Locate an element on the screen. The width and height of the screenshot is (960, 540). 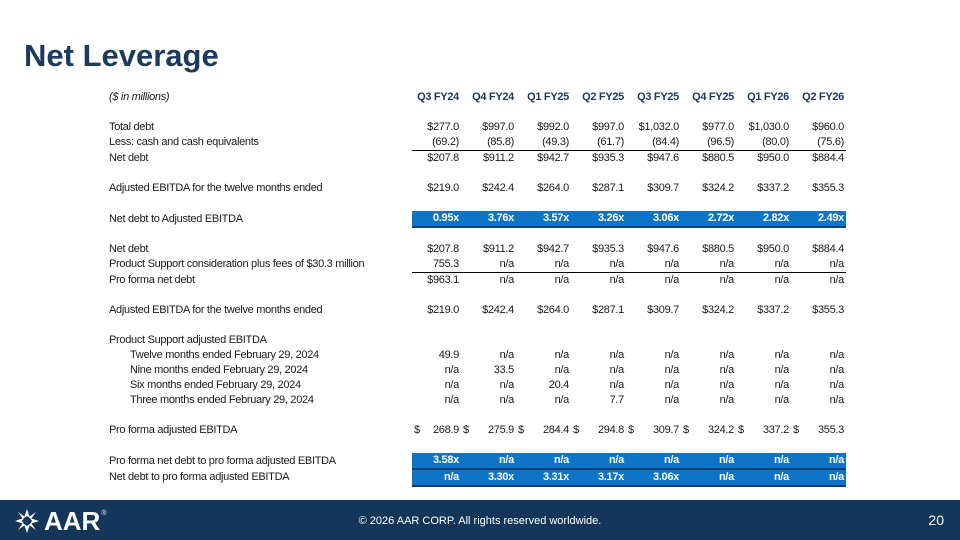
table-cell: 3.57x is located at coordinates (543, 219).